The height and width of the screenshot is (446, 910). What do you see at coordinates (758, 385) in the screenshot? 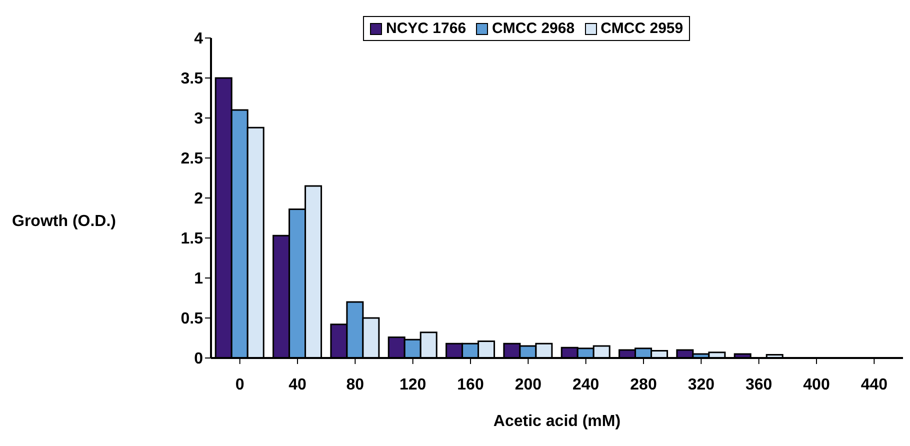
I see `x-tick-label: 360` at bounding box center [758, 385].